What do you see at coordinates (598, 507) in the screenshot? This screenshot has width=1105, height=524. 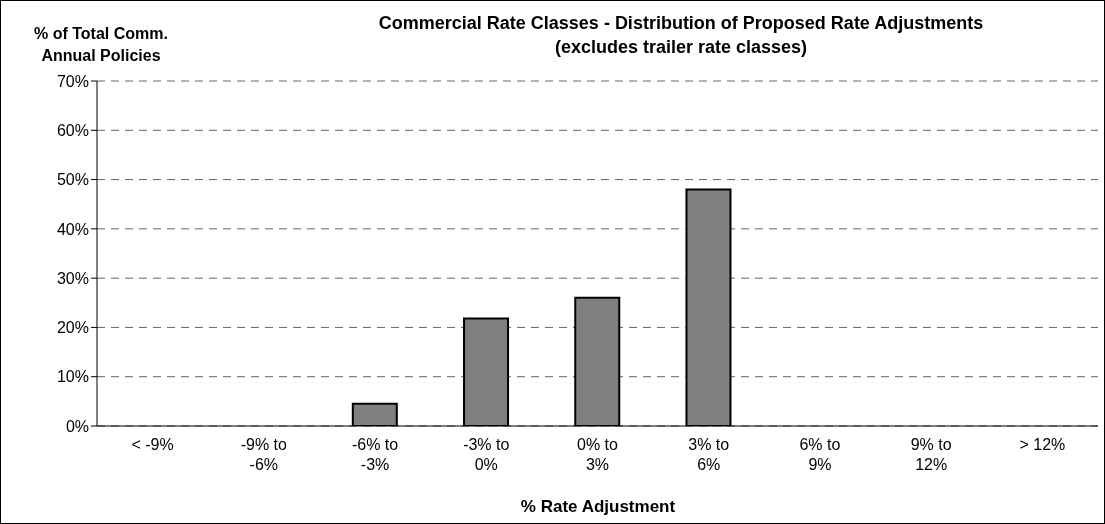 I see `x-axis-title: % Rate Adjustment` at bounding box center [598, 507].